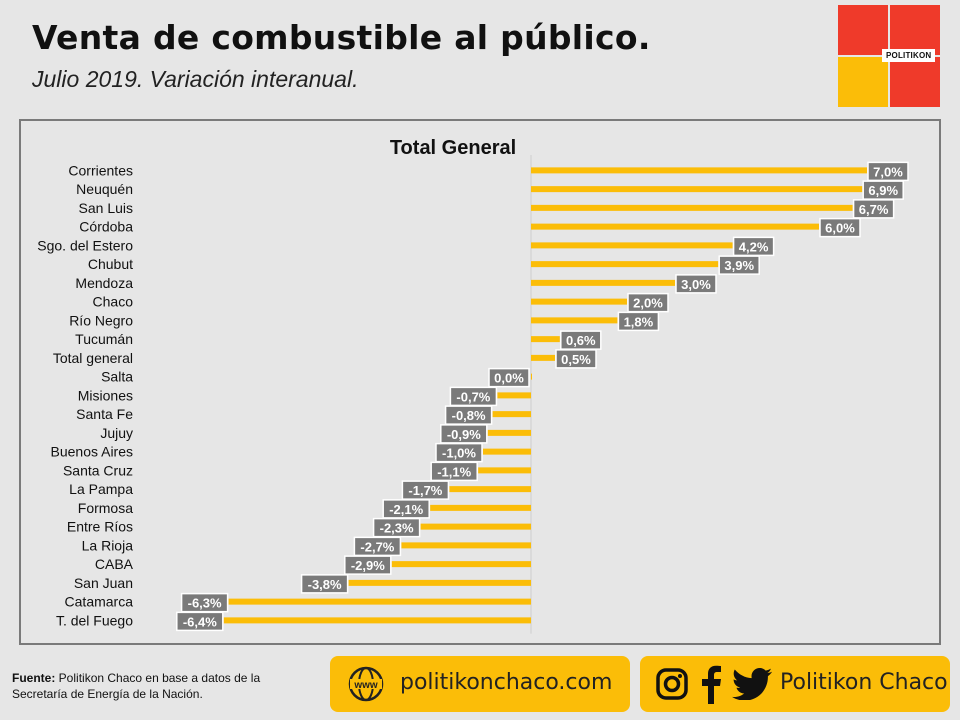 The image size is (960, 720). I want to click on globe-icon: www, so click(366, 684).